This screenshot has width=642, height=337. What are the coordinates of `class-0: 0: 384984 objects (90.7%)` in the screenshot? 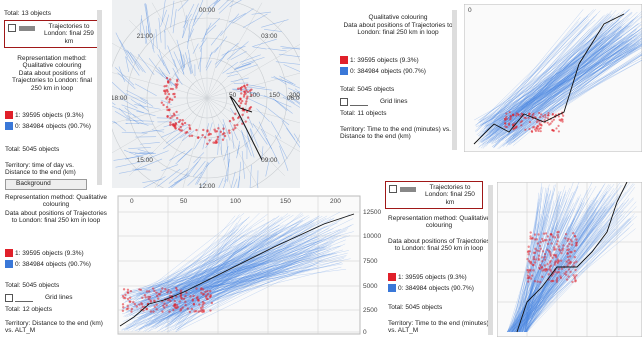 It's located at (53, 264).